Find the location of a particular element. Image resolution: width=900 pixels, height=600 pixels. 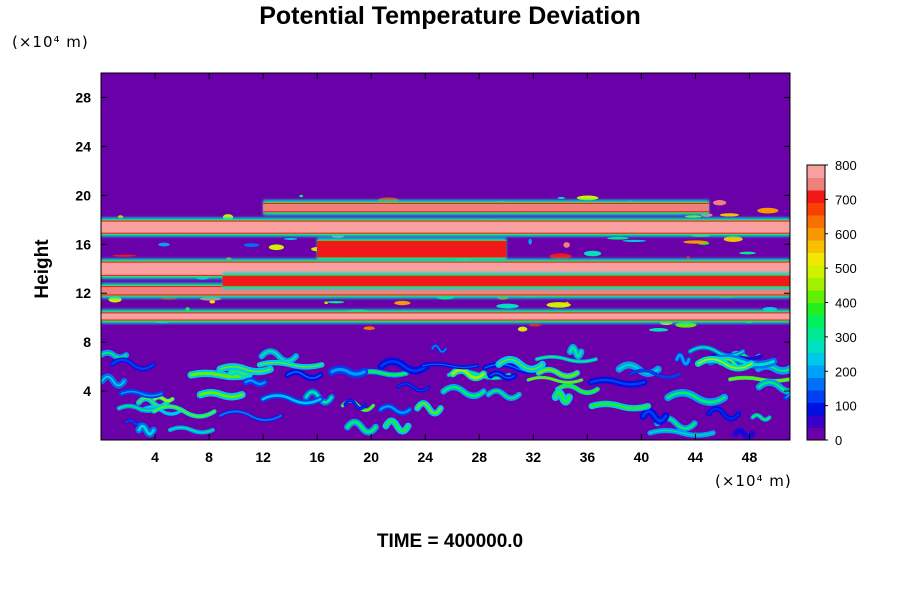

colorbar-tick-label: 800 is located at coordinates (846, 165).